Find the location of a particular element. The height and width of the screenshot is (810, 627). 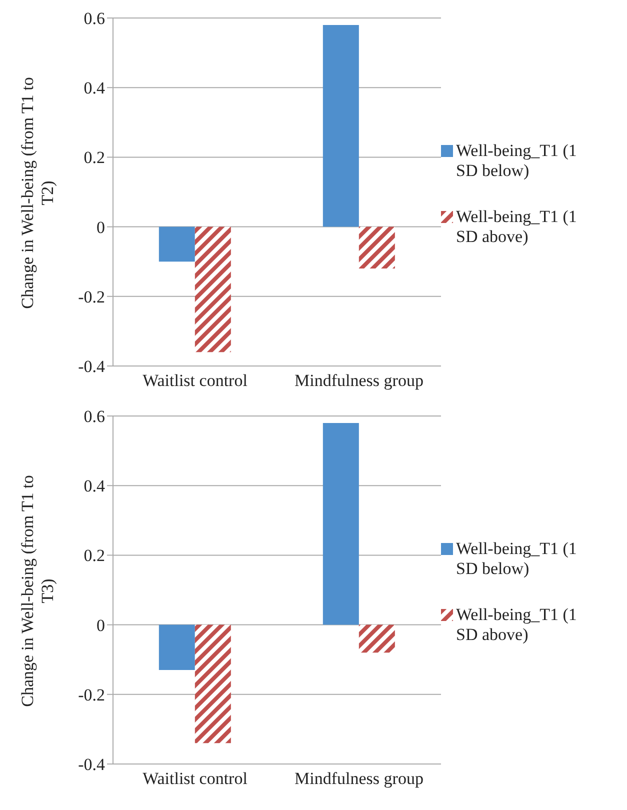

y-axis-title: Change in Well-being (from T1 to T2) is located at coordinates (38, 193).